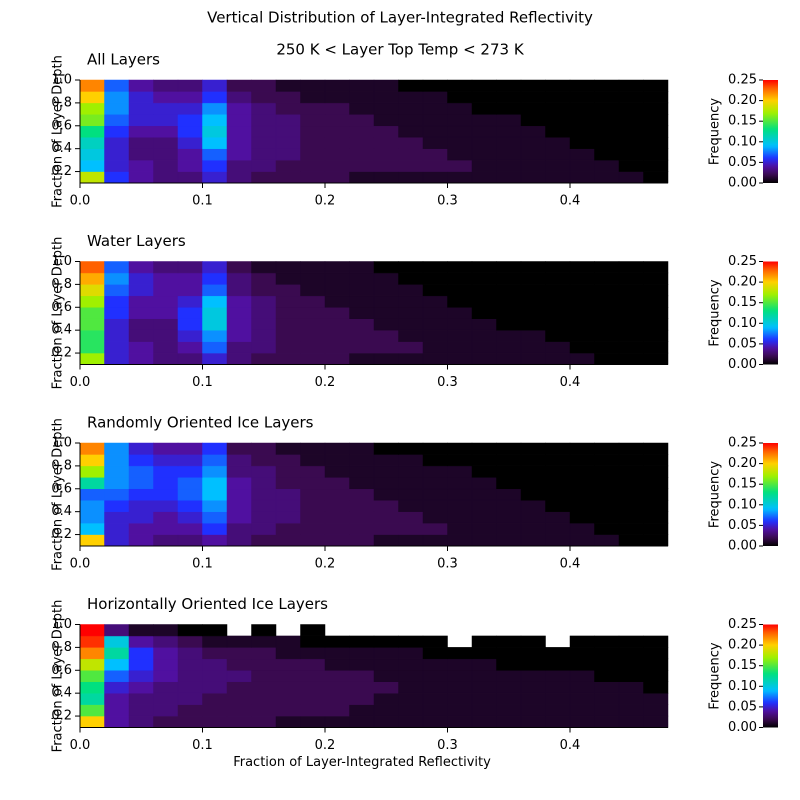 The image size is (800, 800). Describe the element at coordinates (742, 80) in the screenshot. I see `colorbar-tick-label: 0.25` at that location.